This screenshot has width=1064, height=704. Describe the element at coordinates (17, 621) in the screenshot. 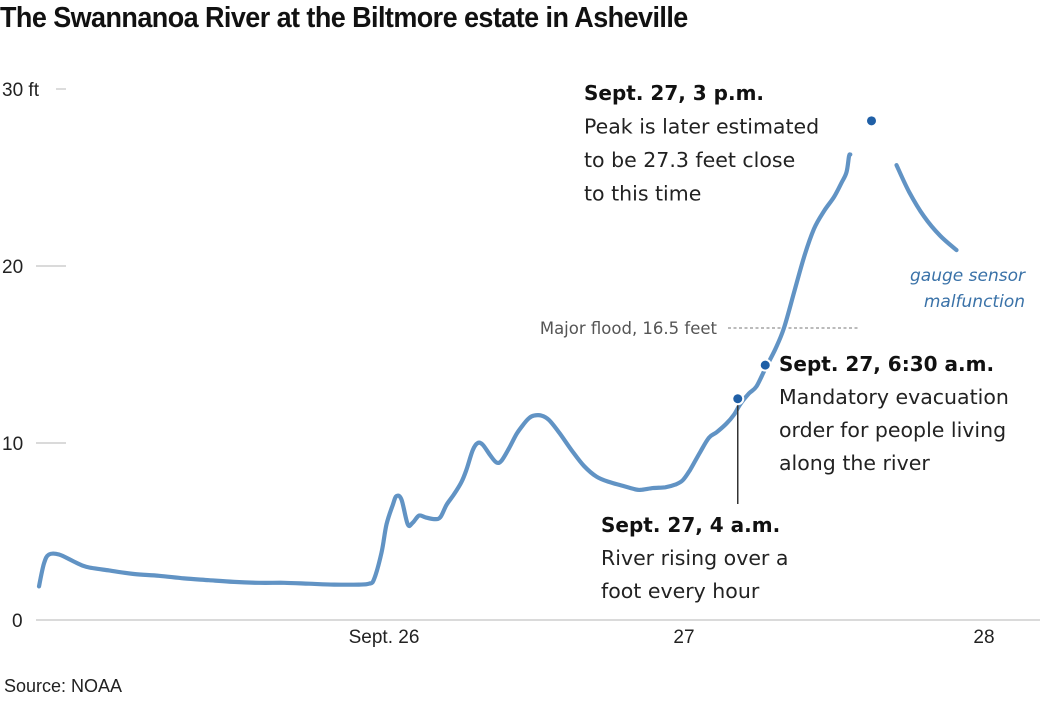

I see `y-tick-label: 0` at that location.